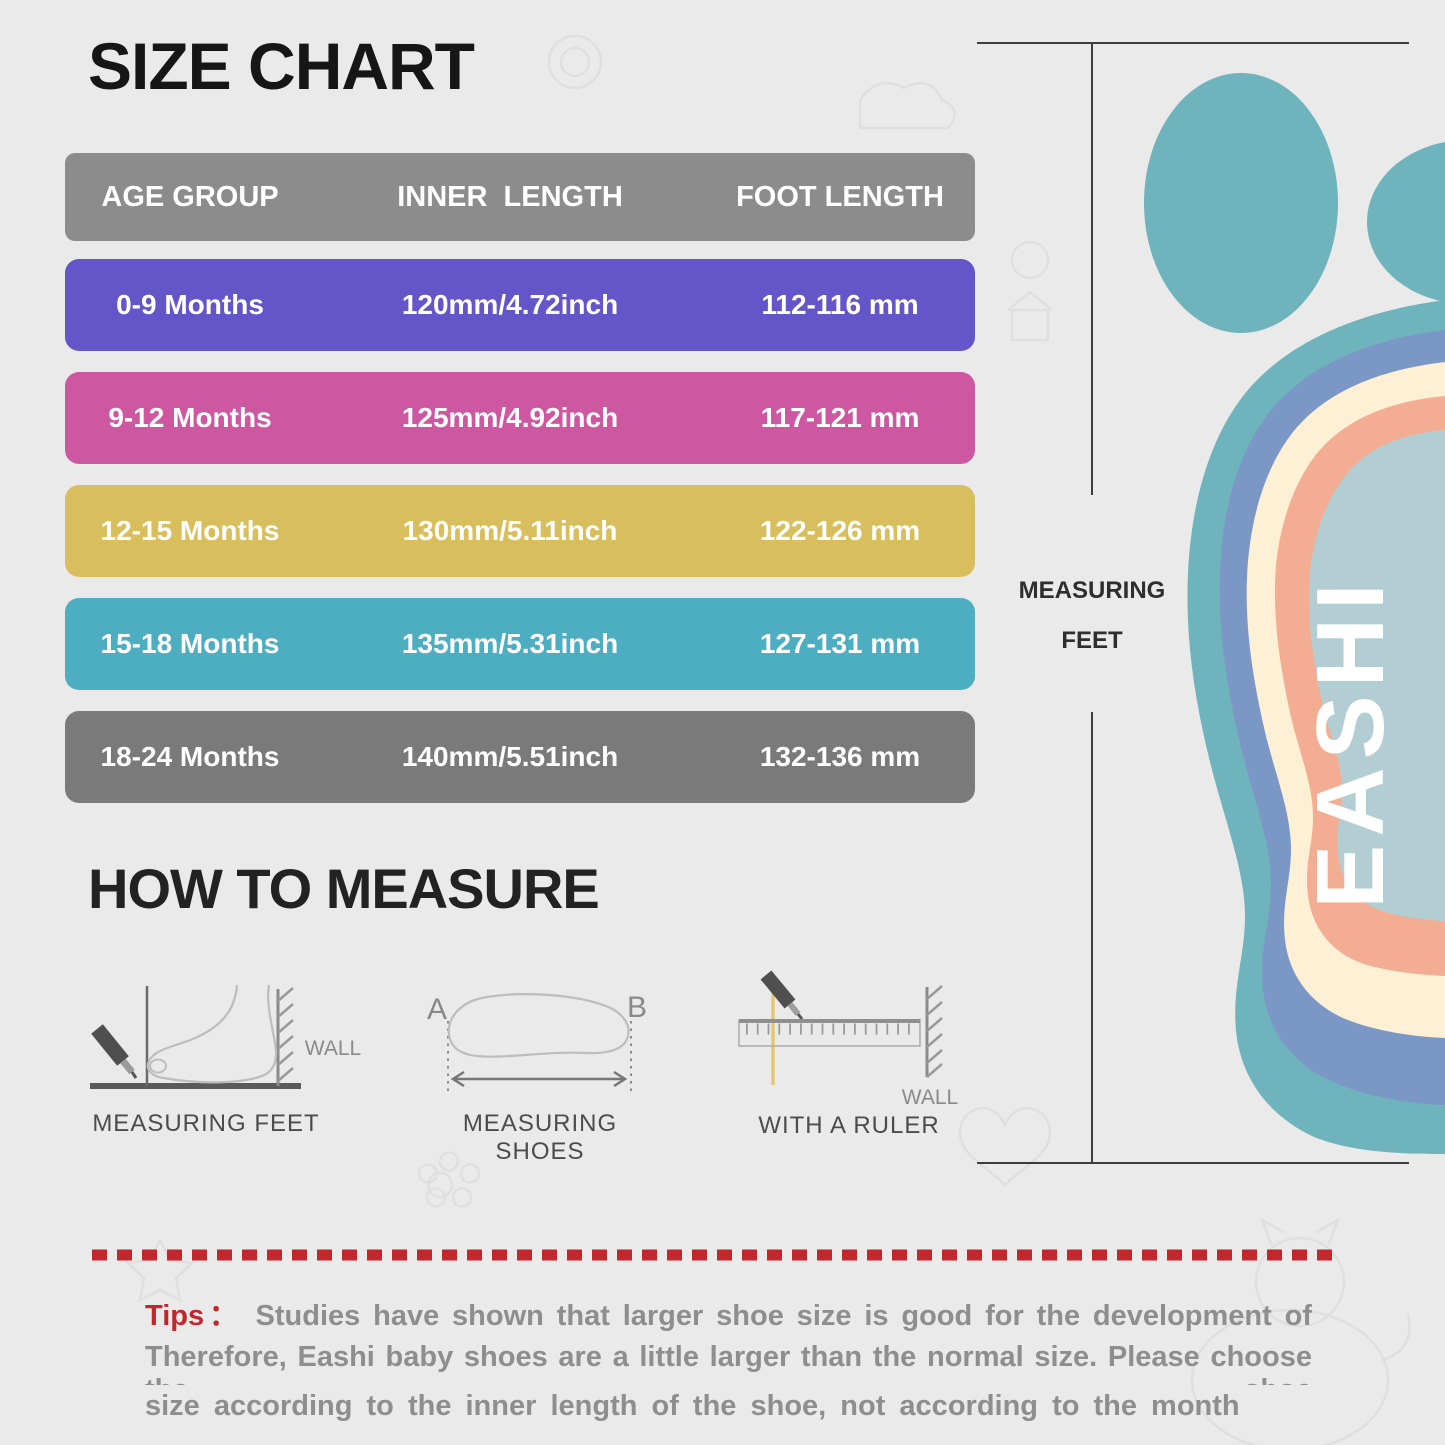 Image resolution: width=1445 pixels, height=1445 pixels. Describe the element at coordinates (840, 643) in the screenshot. I see `foot-length-cell: 127-131 mm` at that location.